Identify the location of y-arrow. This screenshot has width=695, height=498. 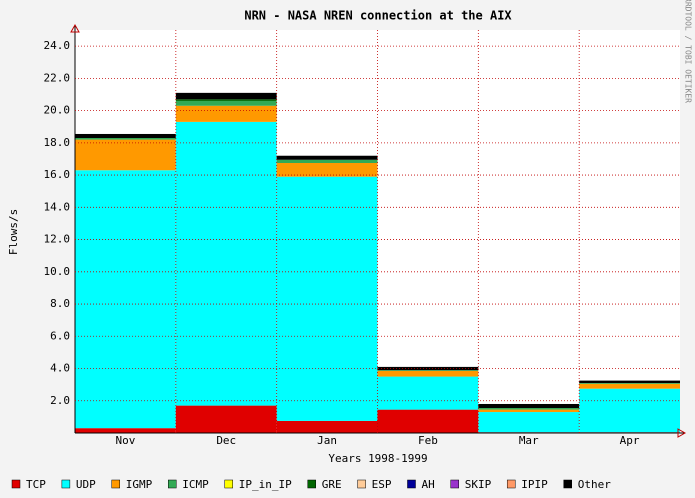
(75, 28).